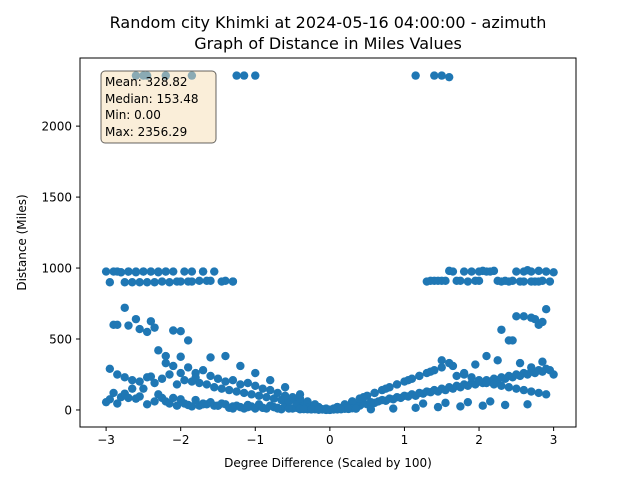  What do you see at coordinates (181, 440) in the screenshot?
I see `x-tick-label: −2` at bounding box center [181, 440].